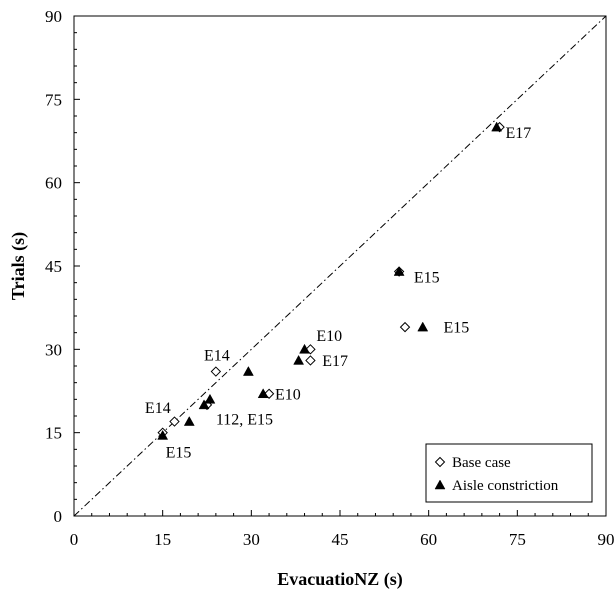 This screenshot has width=616, height=592. What do you see at coordinates (517, 539) in the screenshot?
I see `x-tick-label: 75` at bounding box center [517, 539].